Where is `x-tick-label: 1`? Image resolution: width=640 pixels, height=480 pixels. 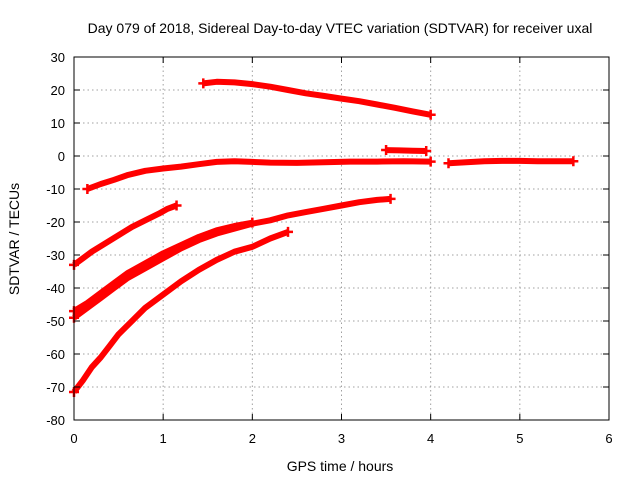 x-tick-label: 1 is located at coordinates (163, 438).